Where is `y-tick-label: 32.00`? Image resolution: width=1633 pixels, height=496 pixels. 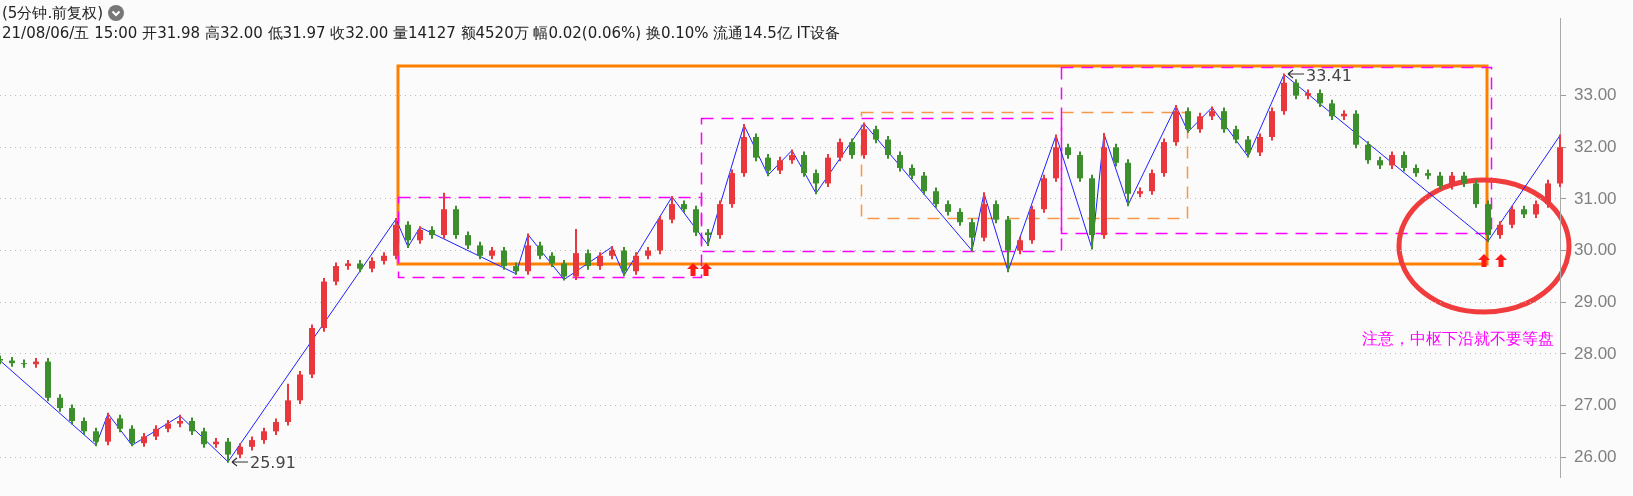
y-tick-label: 32.00 is located at coordinates (1595, 146).